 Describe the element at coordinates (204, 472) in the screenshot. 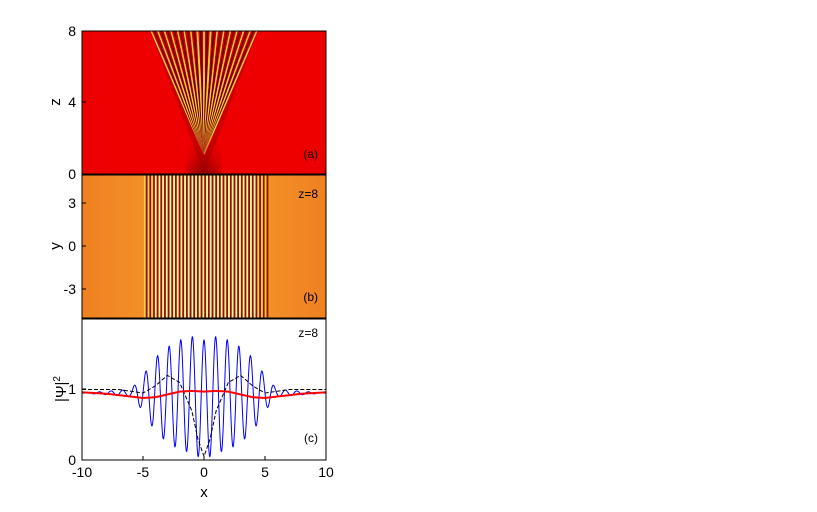

I see `panel-c-xtick-label: 0` at that location.